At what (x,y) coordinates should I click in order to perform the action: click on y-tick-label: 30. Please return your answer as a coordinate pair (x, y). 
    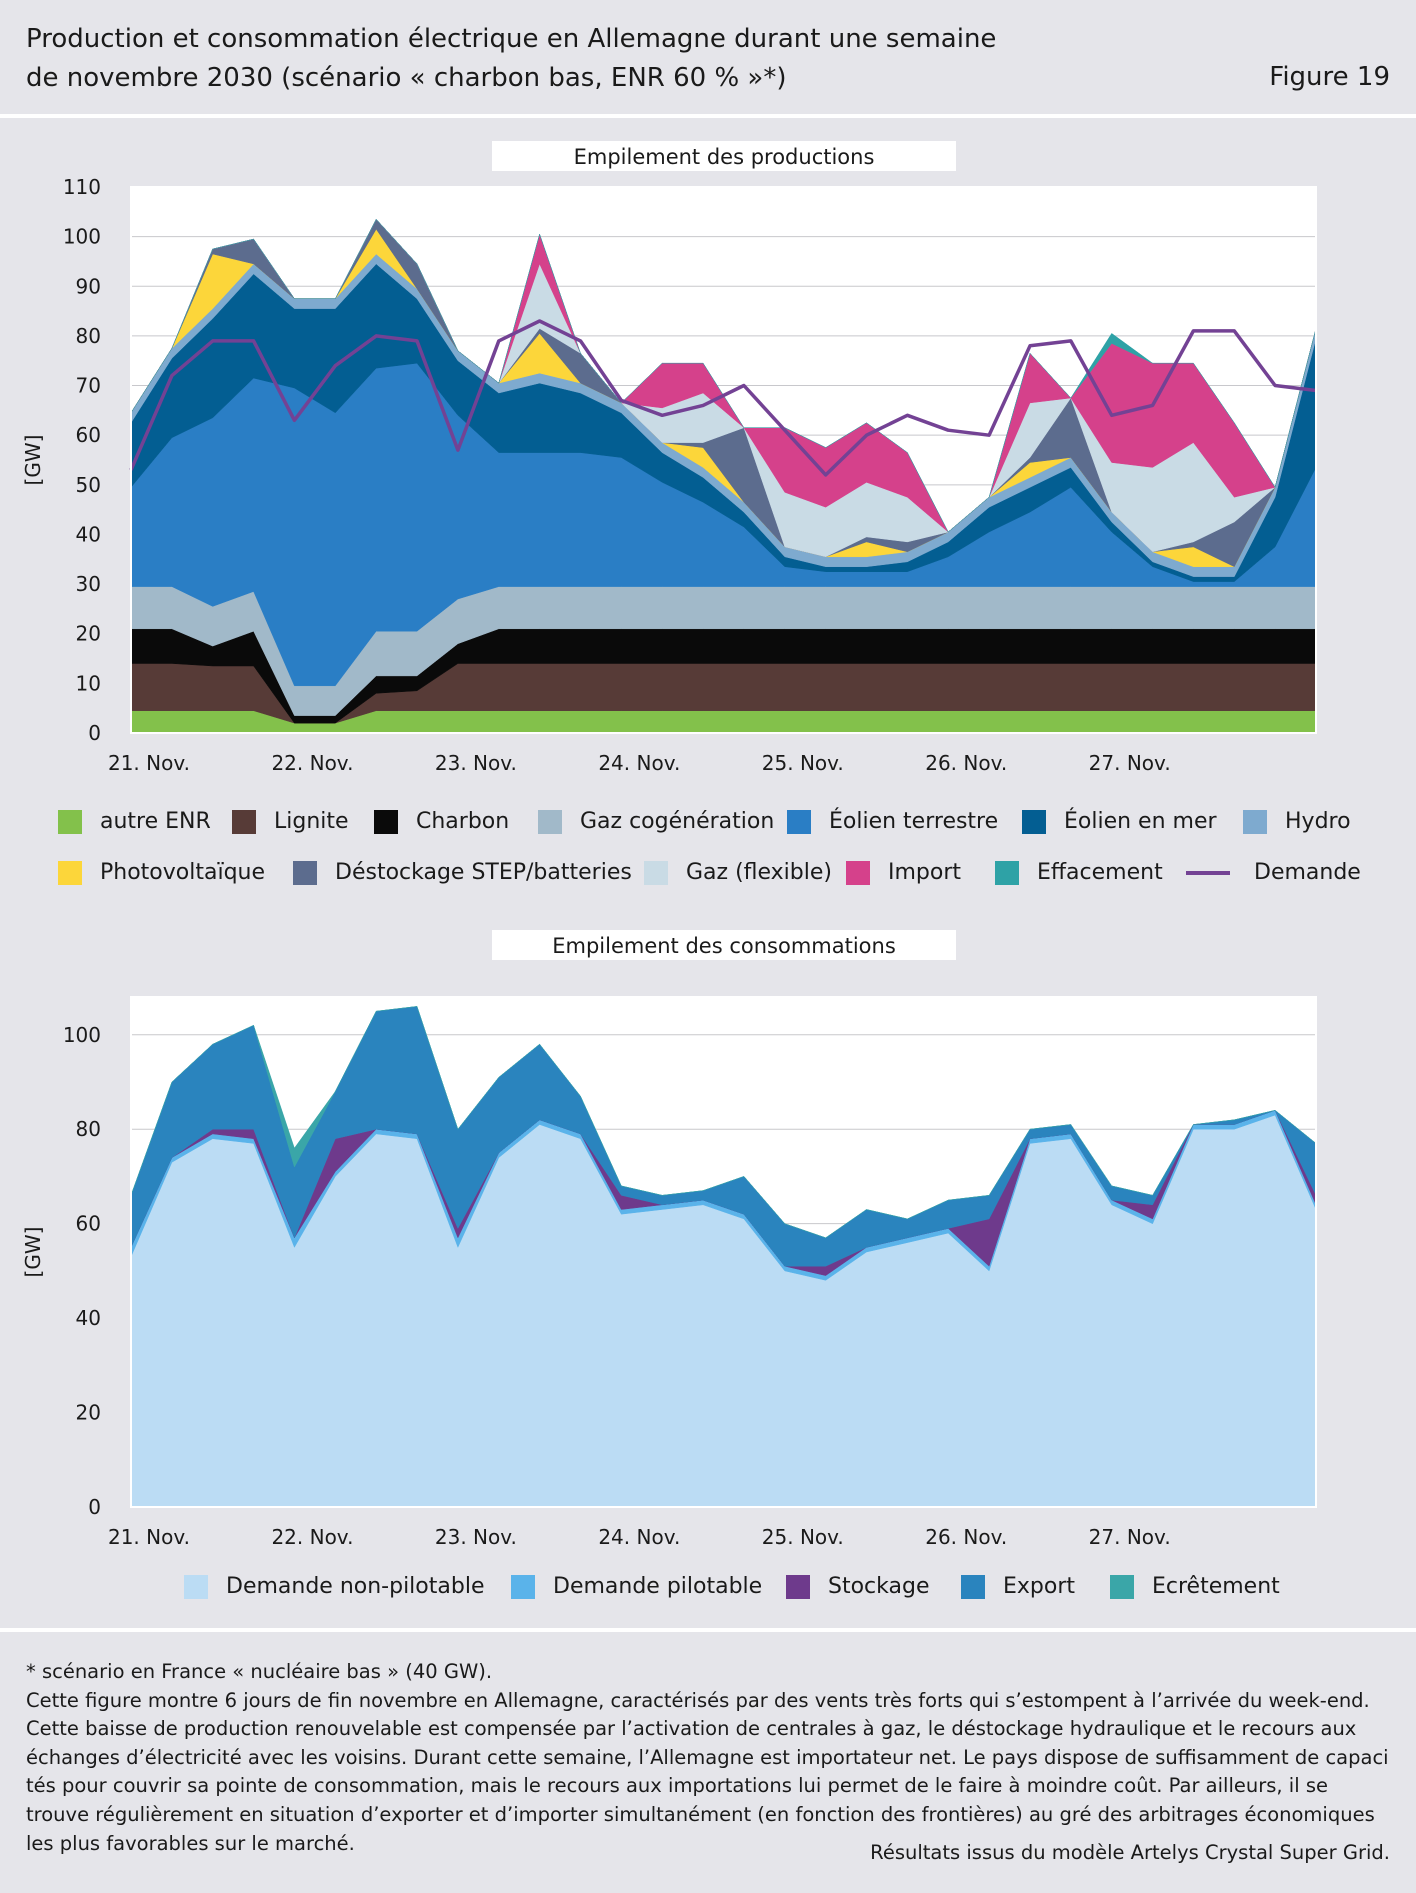
    Looking at the image, I should click on (88, 584).